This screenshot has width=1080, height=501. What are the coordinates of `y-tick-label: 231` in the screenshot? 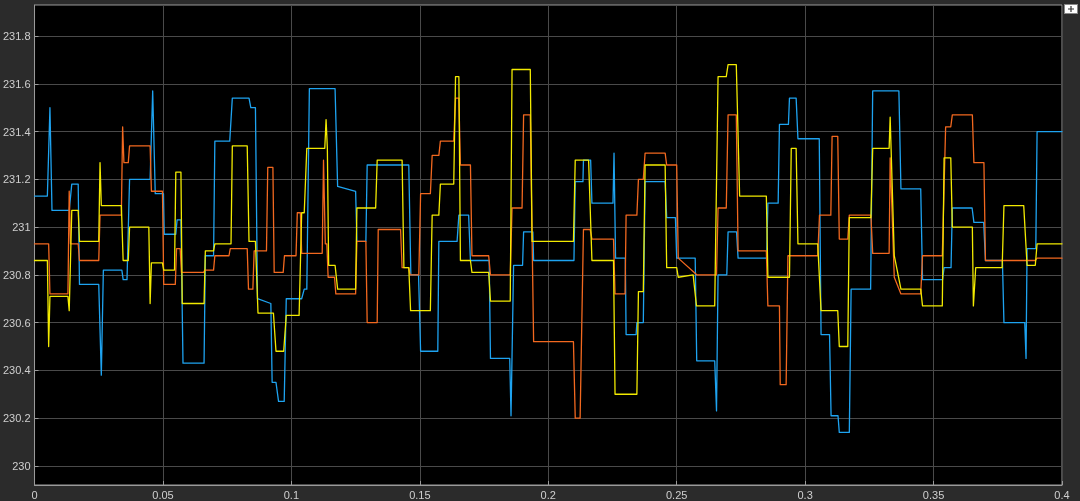 It's located at (21, 227).